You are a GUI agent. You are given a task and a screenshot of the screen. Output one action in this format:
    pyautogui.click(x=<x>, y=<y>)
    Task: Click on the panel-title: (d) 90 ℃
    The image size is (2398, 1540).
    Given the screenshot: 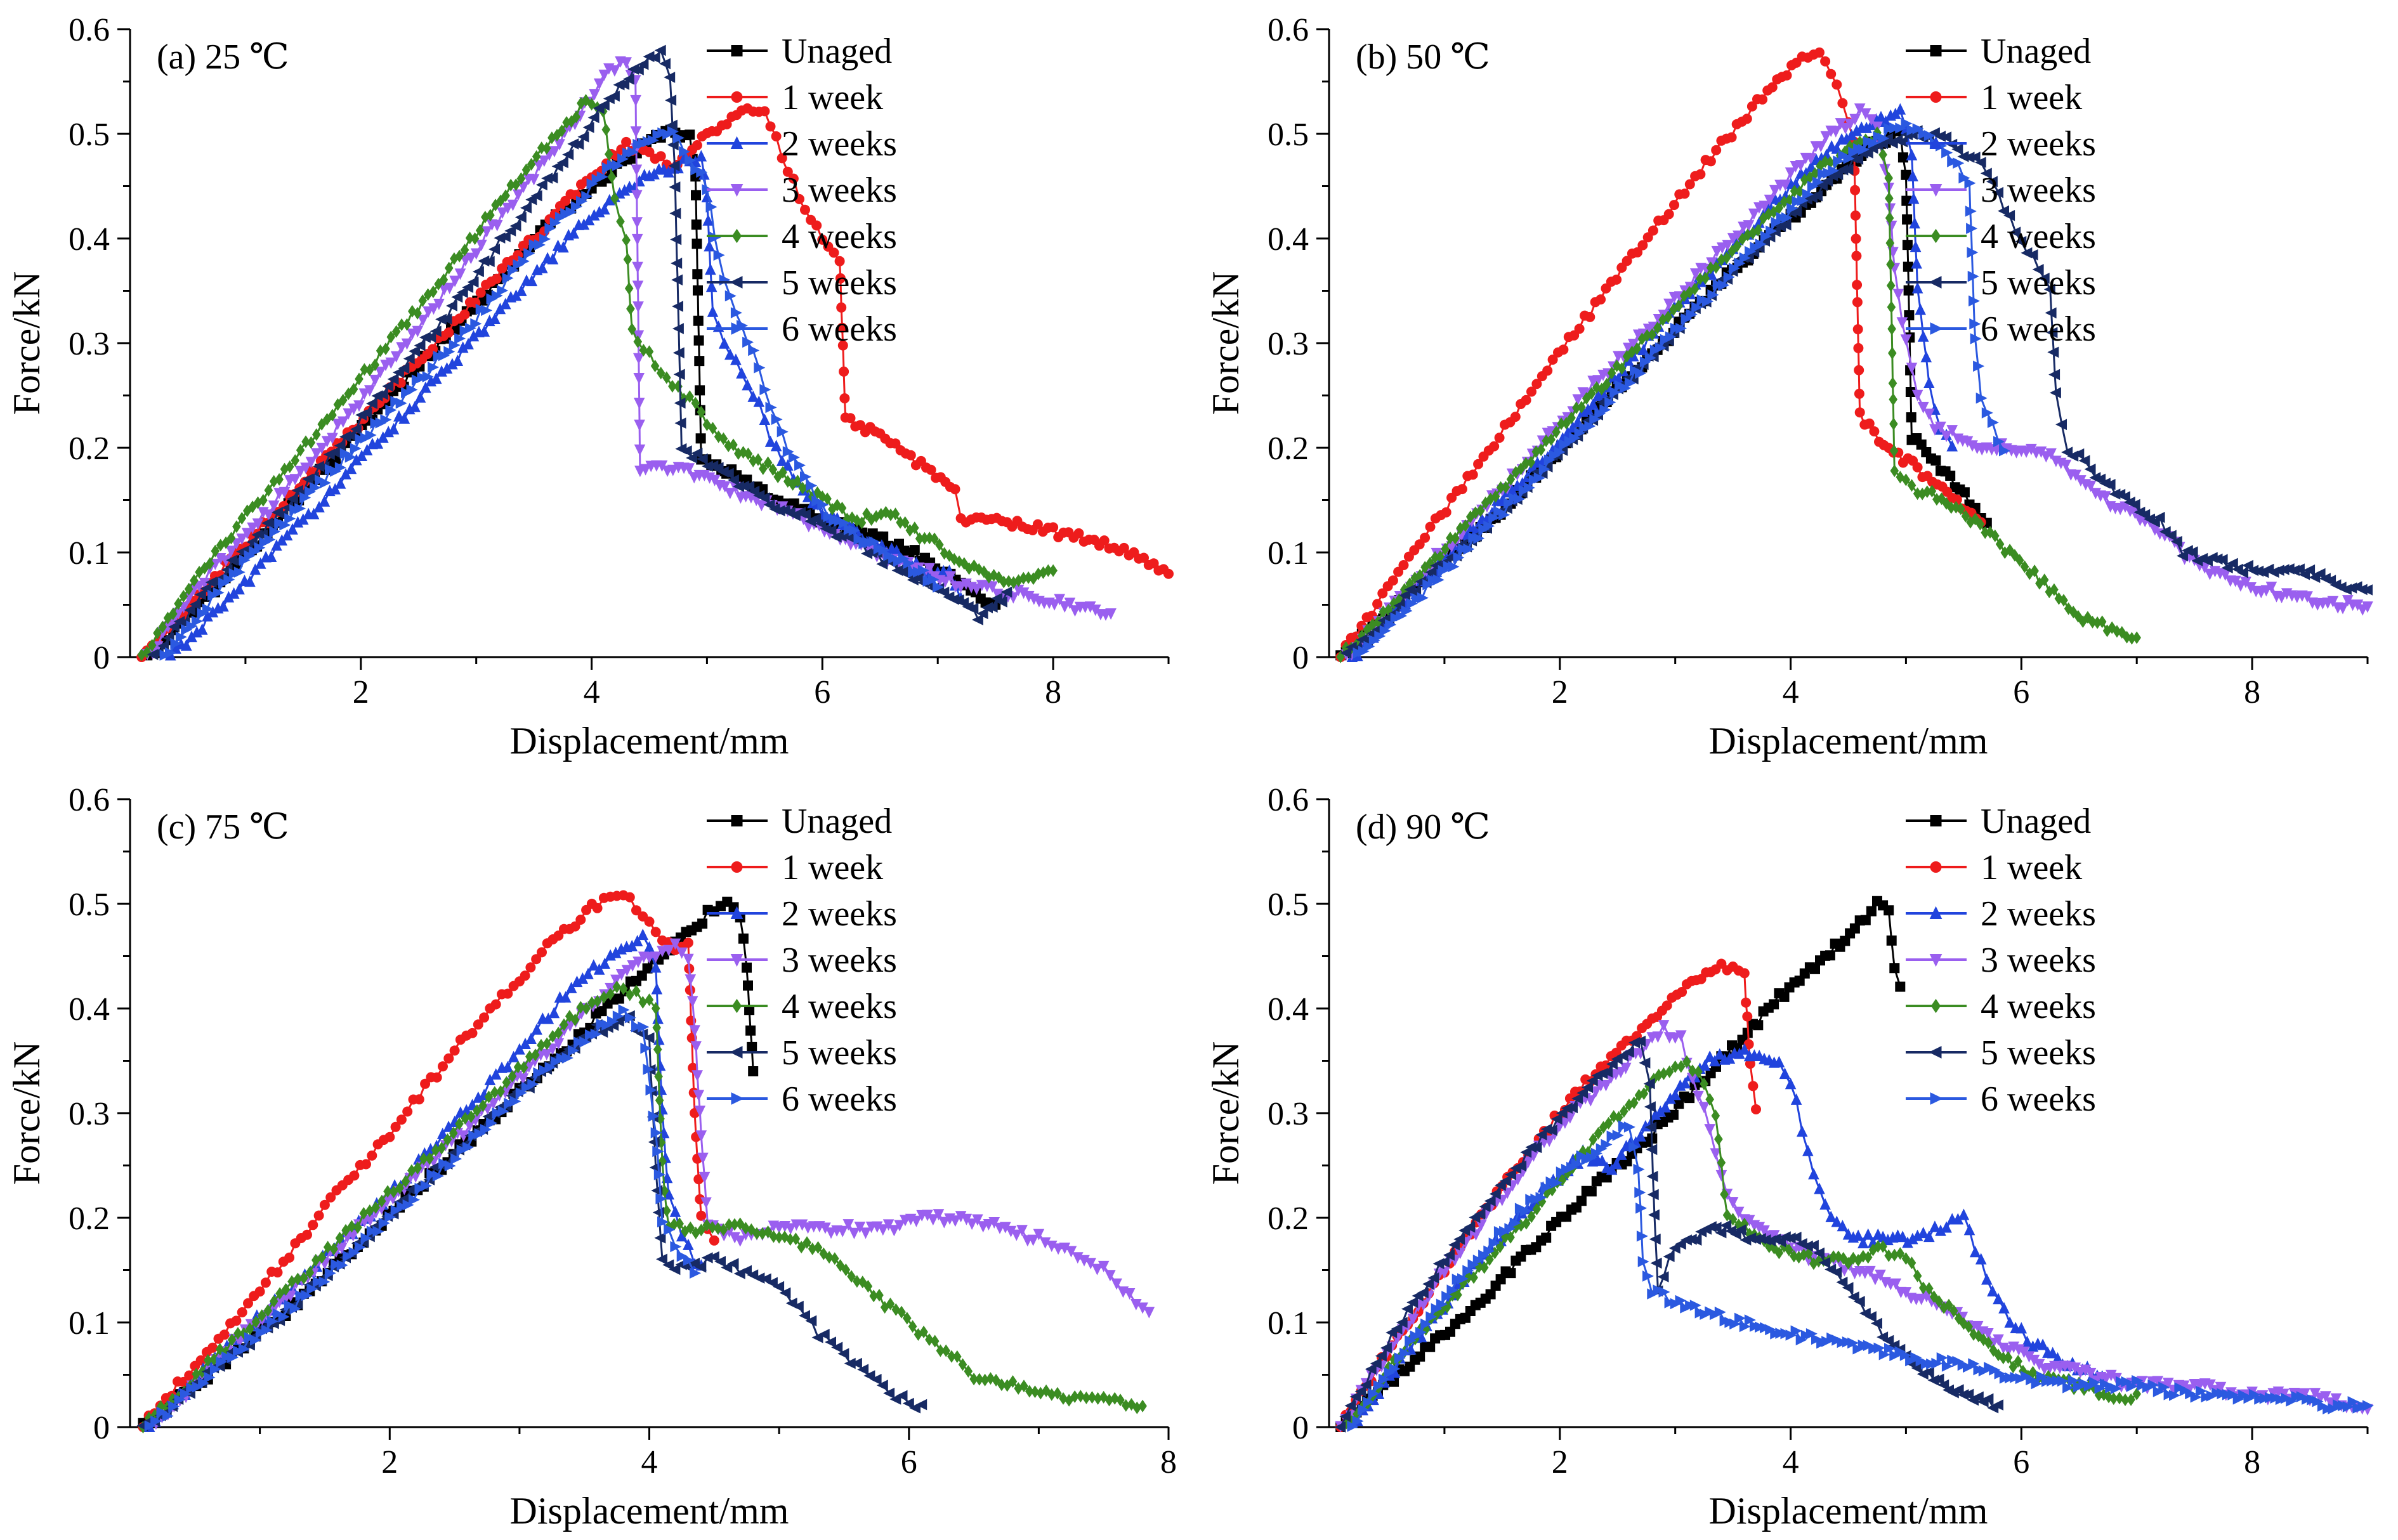 What is the action you would take?
    pyautogui.click(x=1423, y=827)
    